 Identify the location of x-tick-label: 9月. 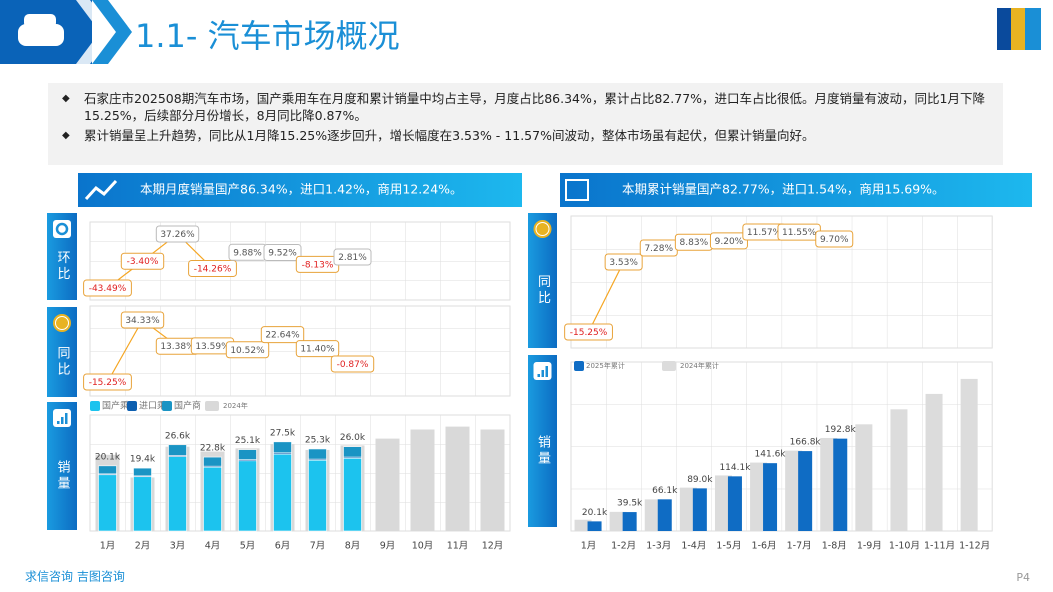
(388, 546).